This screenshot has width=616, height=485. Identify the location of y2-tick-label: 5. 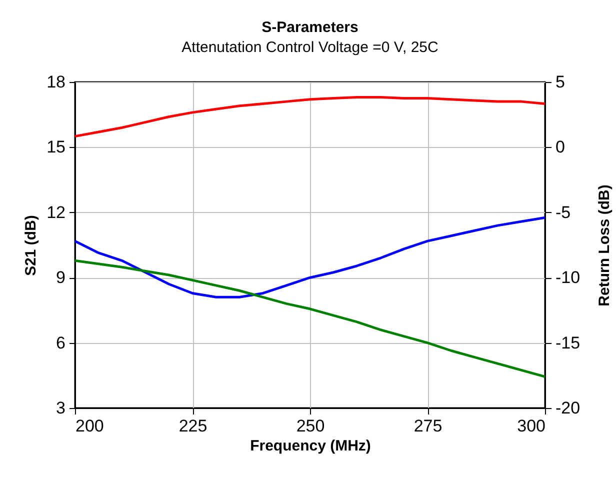
(560, 82).